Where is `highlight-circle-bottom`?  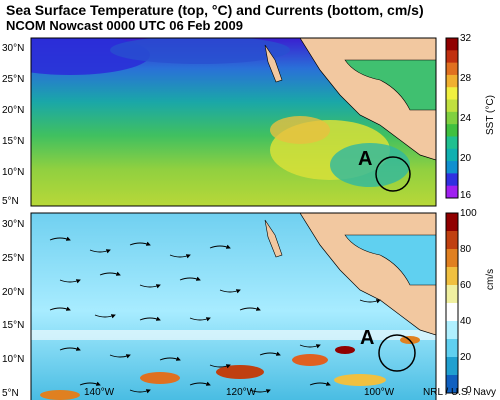
highlight-circle-bottom is located at coordinates (397, 353).